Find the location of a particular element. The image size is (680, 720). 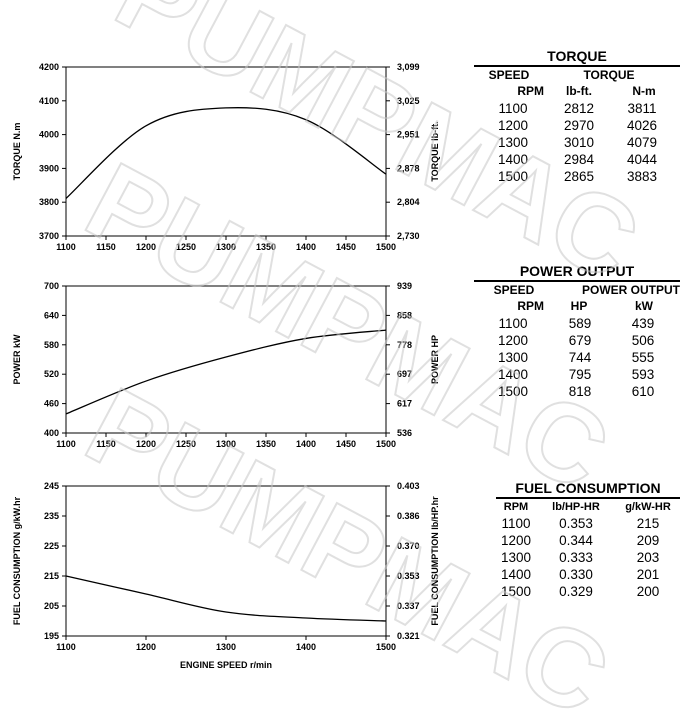

torque-table-cell: 3883 is located at coordinates (642, 176).